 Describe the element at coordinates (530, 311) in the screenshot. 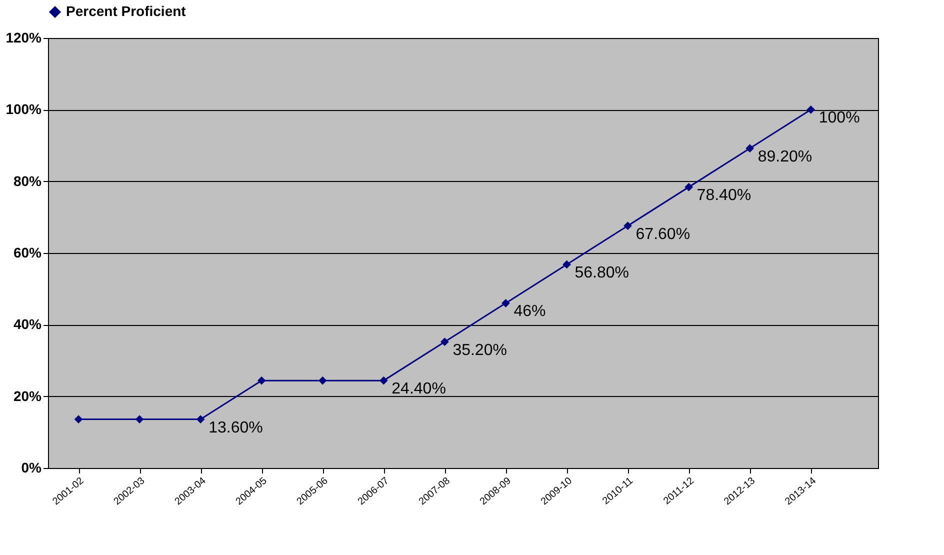

I see `data-label: 46%` at that location.